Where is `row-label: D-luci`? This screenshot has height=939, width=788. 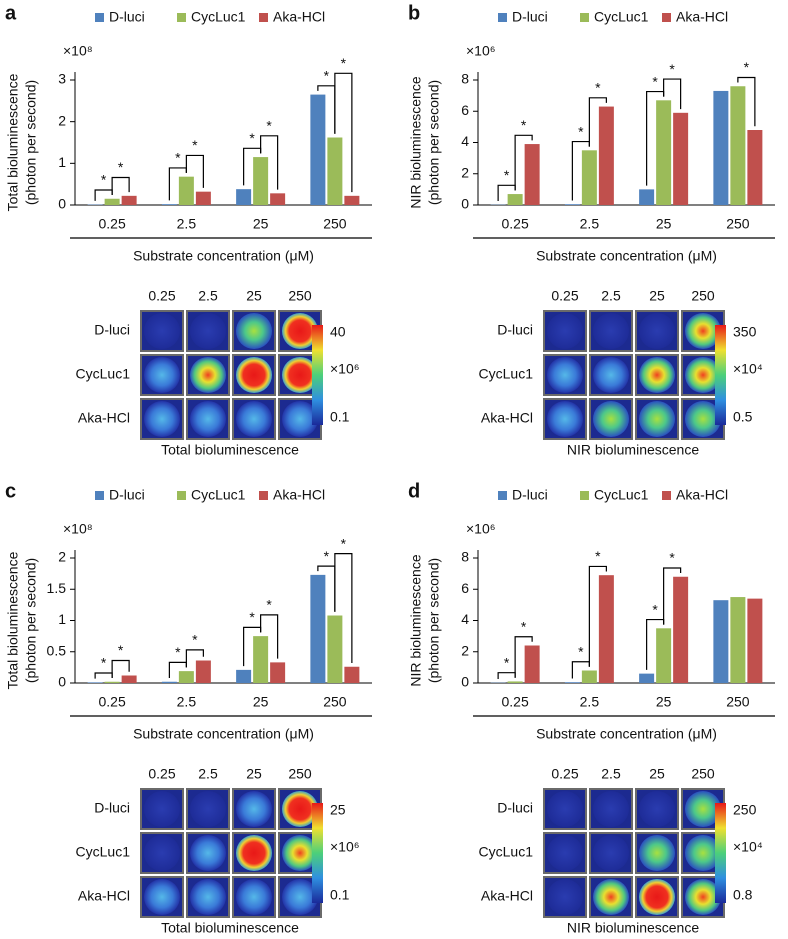 row-label: D-luci is located at coordinates (515, 808).